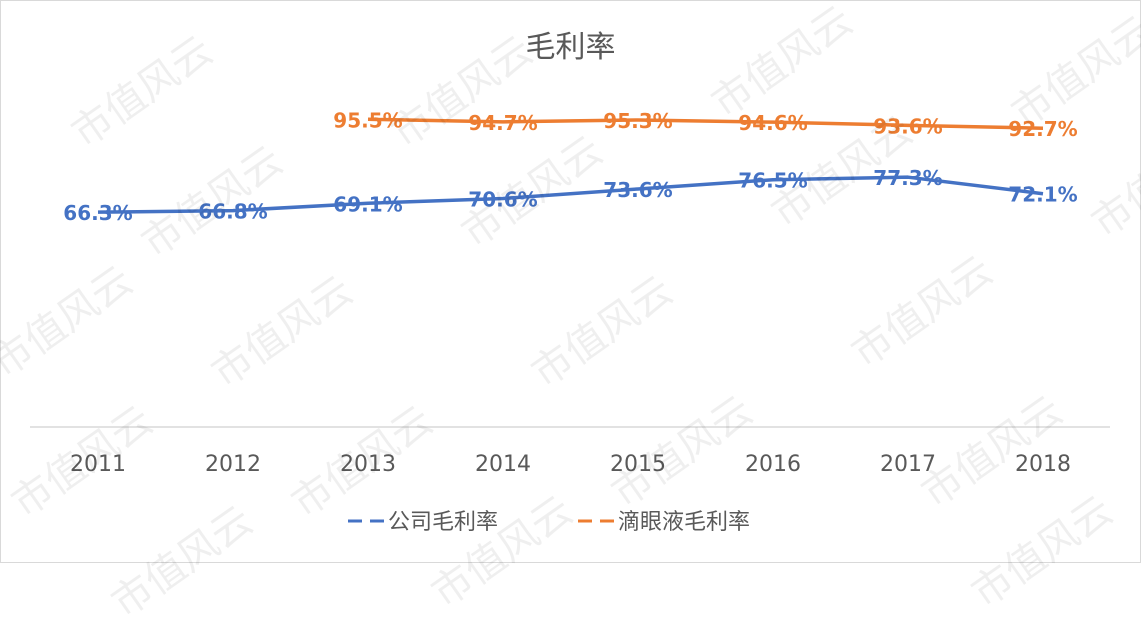  I want to click on x-tick-label: 2012, so click(233, 464).